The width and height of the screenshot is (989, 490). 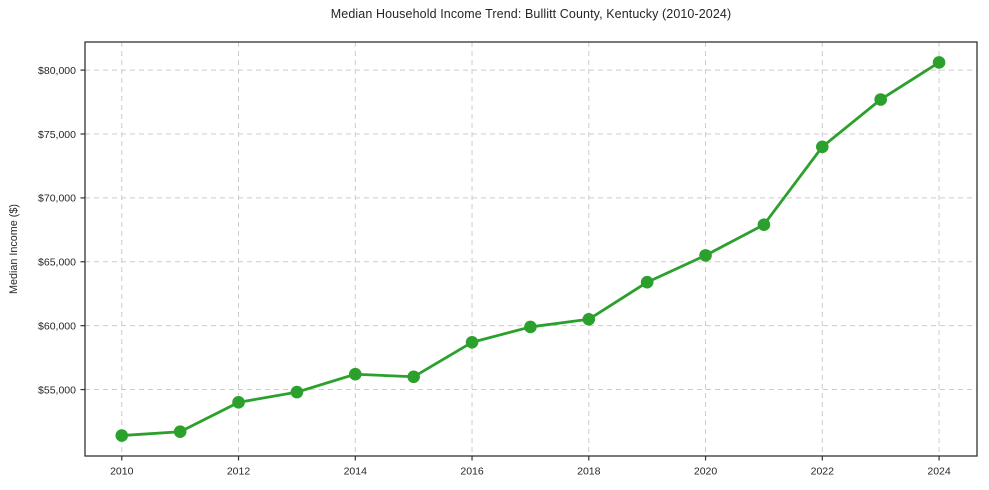 What do you see at coordinates (939, 472) in the screenshot?
I see `x-tick-label: 2024` at bounding box center [939, 472].